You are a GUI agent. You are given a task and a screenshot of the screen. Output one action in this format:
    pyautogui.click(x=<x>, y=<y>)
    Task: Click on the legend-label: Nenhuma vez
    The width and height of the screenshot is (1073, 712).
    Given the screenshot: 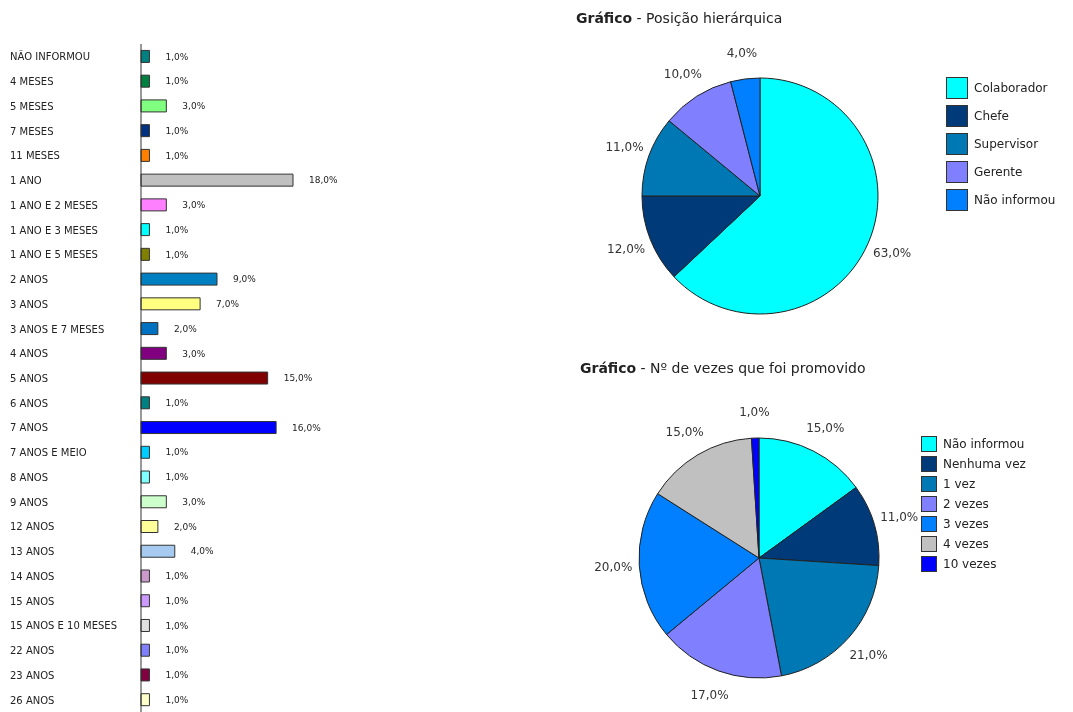 What is the action you would take?
    pyautogui.click(x=984, y=464)
    